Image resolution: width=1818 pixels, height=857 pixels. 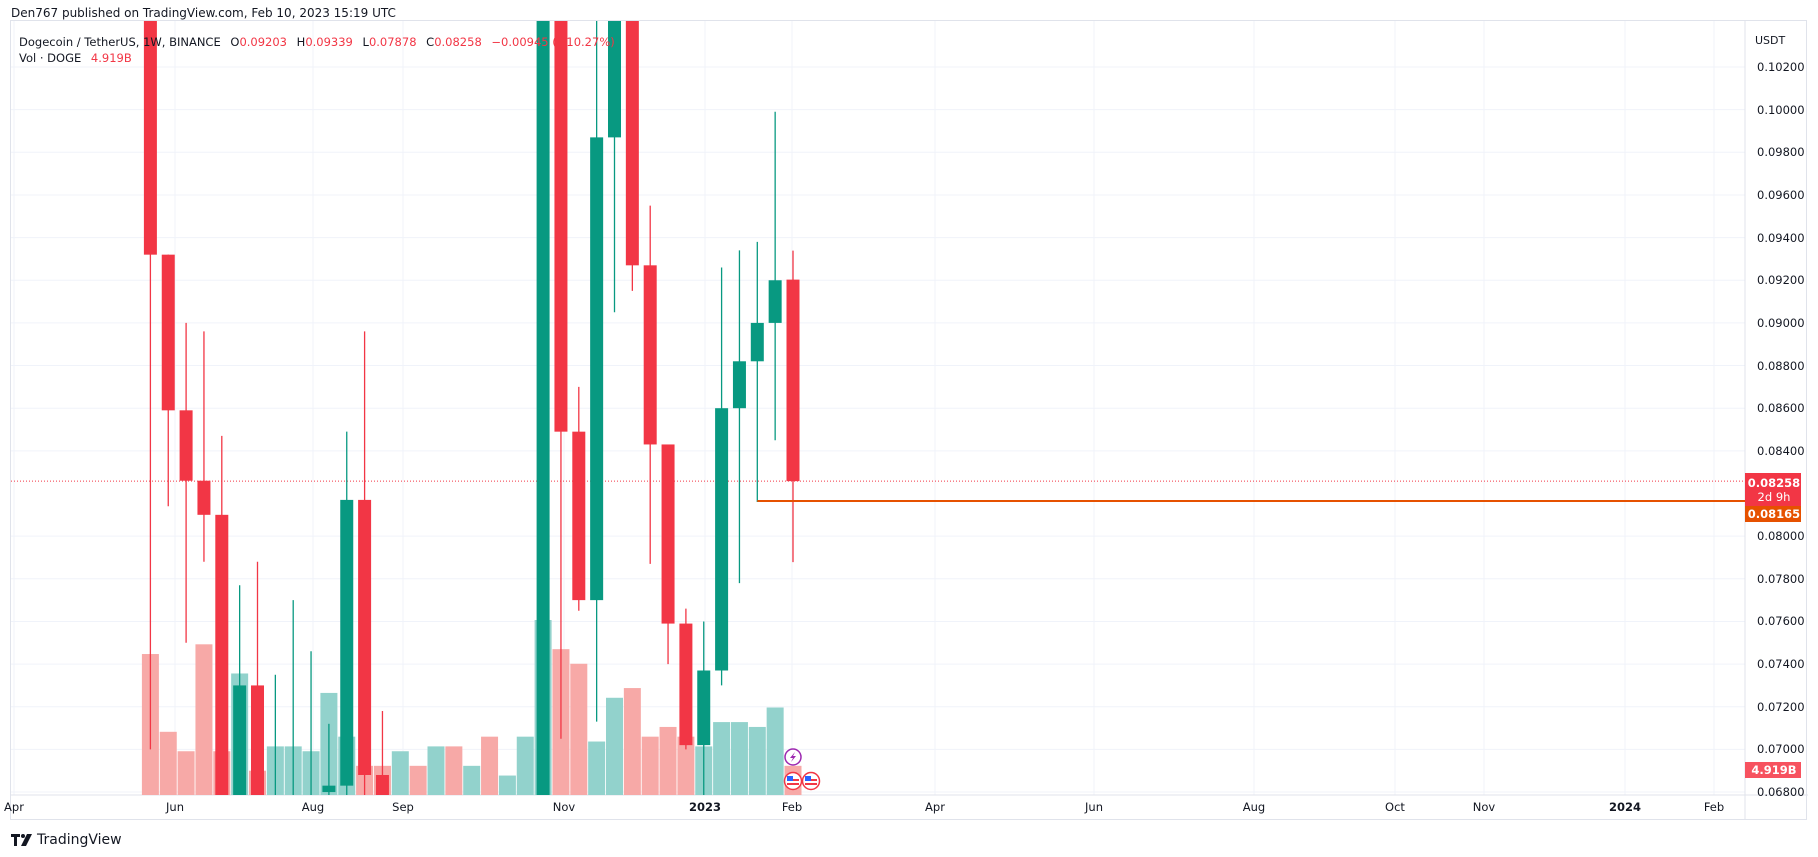 I want to click on current-price-badge: 0.08258 2d 9h, so click(x=1773, y=490).